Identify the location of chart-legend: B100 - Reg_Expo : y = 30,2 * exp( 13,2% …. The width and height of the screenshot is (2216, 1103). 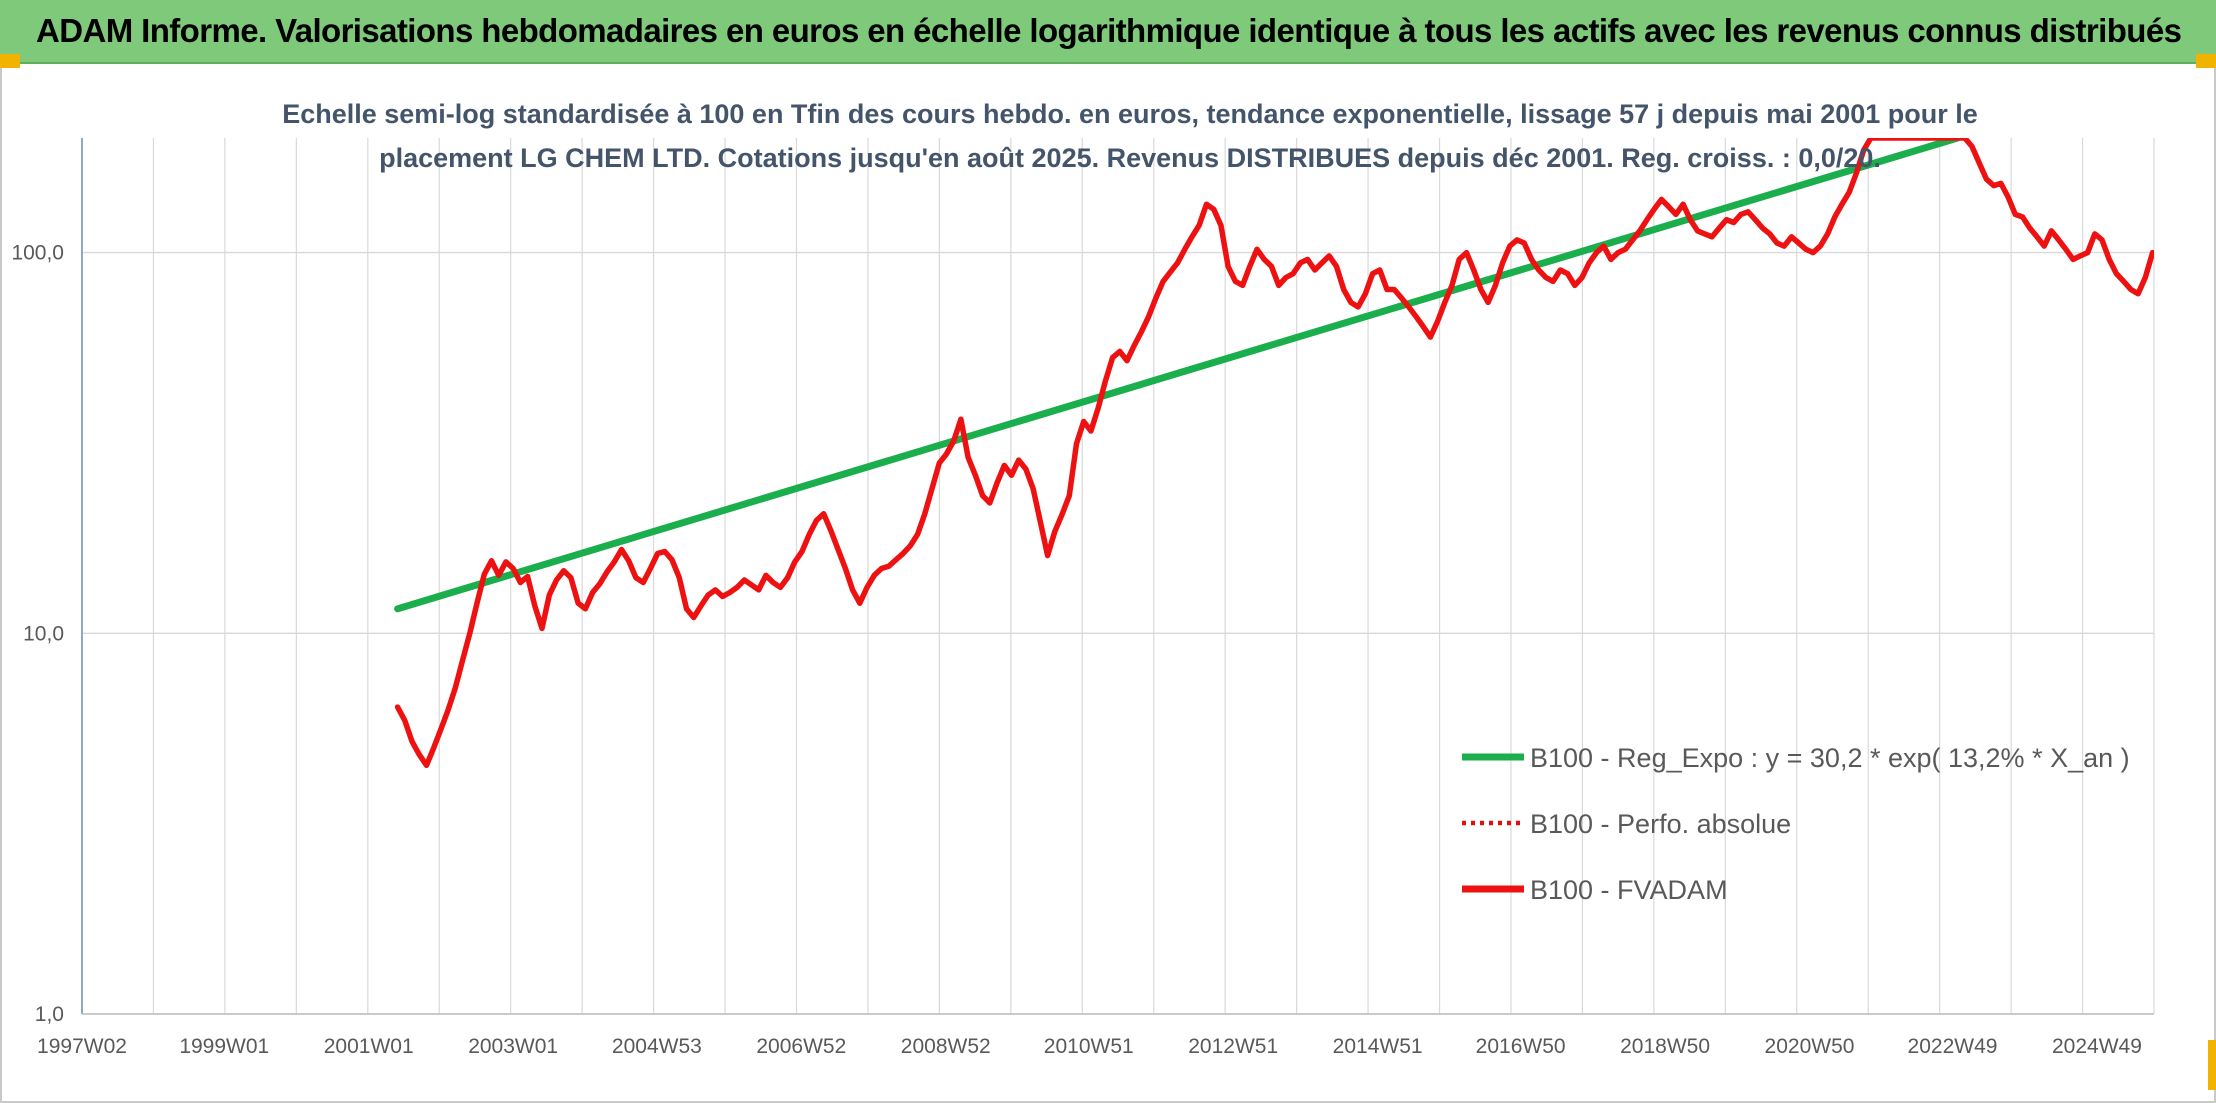
(1796, 824).